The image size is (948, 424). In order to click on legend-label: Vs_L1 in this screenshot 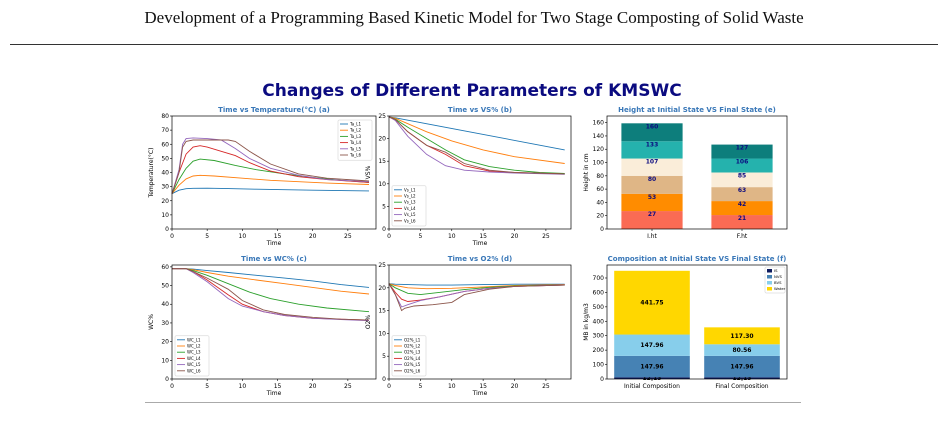, I will do `click(410, 189)`.